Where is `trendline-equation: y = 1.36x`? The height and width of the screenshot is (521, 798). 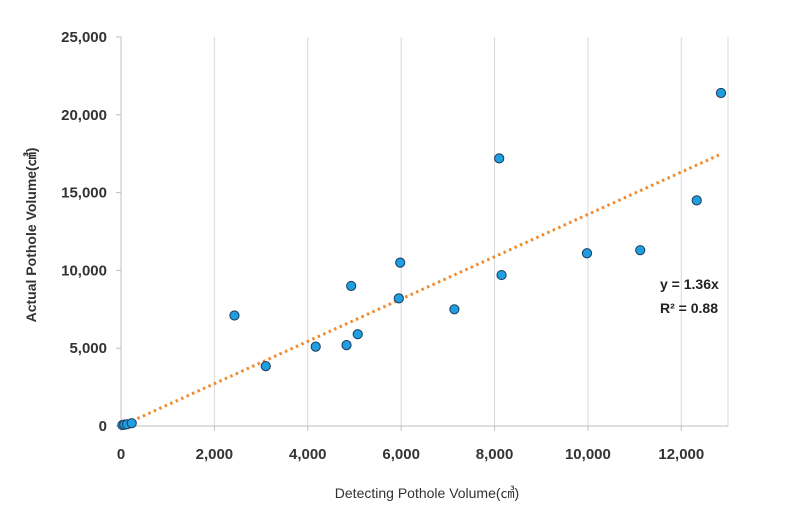 trendline-equation: y = 1.36x is located at coordinates (689, 284).